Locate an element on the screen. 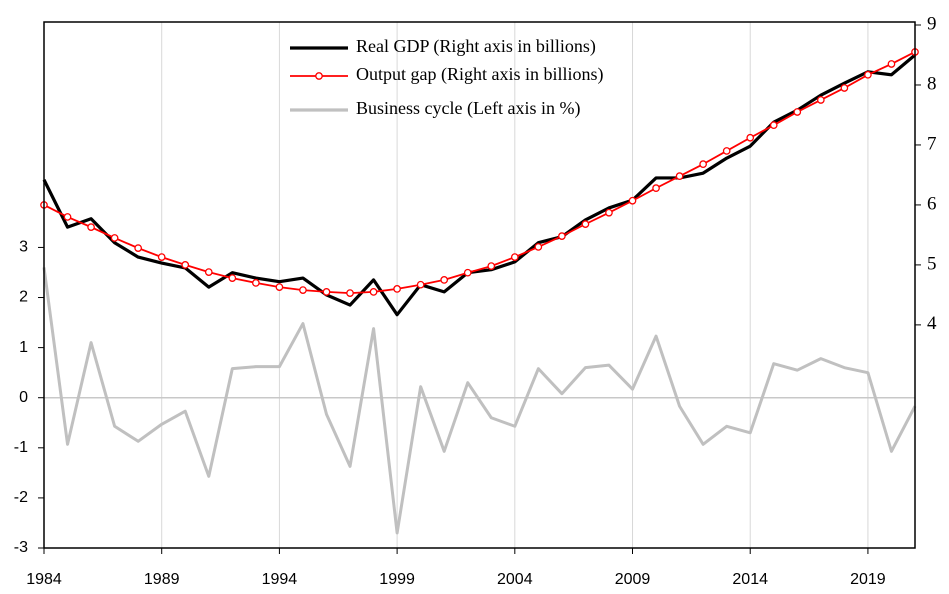 This screenshot has height=594, width=949. x-tick-label: 2019 is located at coordinates (868, 579).